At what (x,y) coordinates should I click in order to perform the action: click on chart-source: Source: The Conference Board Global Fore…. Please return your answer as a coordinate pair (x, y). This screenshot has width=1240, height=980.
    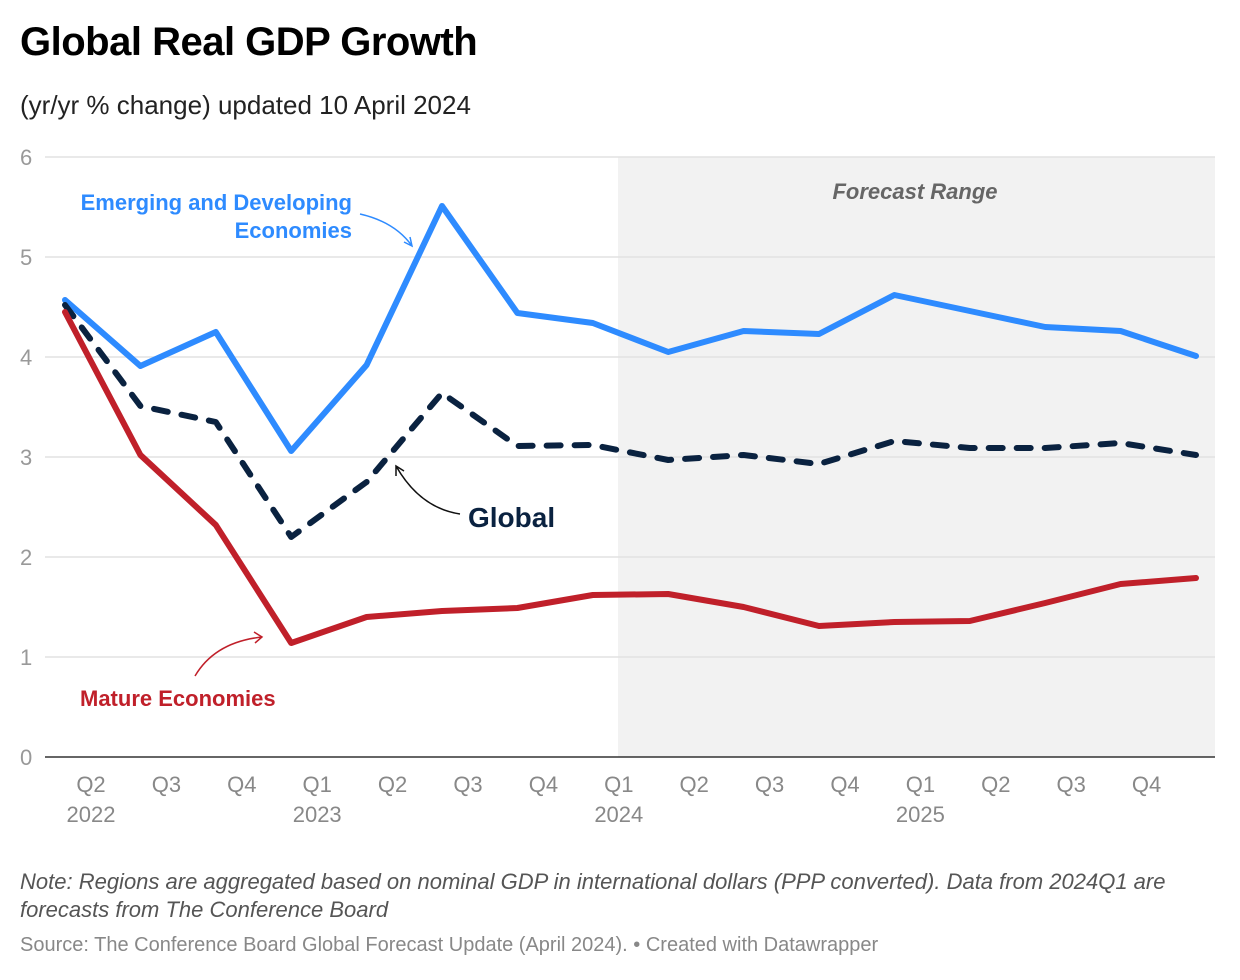
    Looking at the image, I should click on (449, 945).